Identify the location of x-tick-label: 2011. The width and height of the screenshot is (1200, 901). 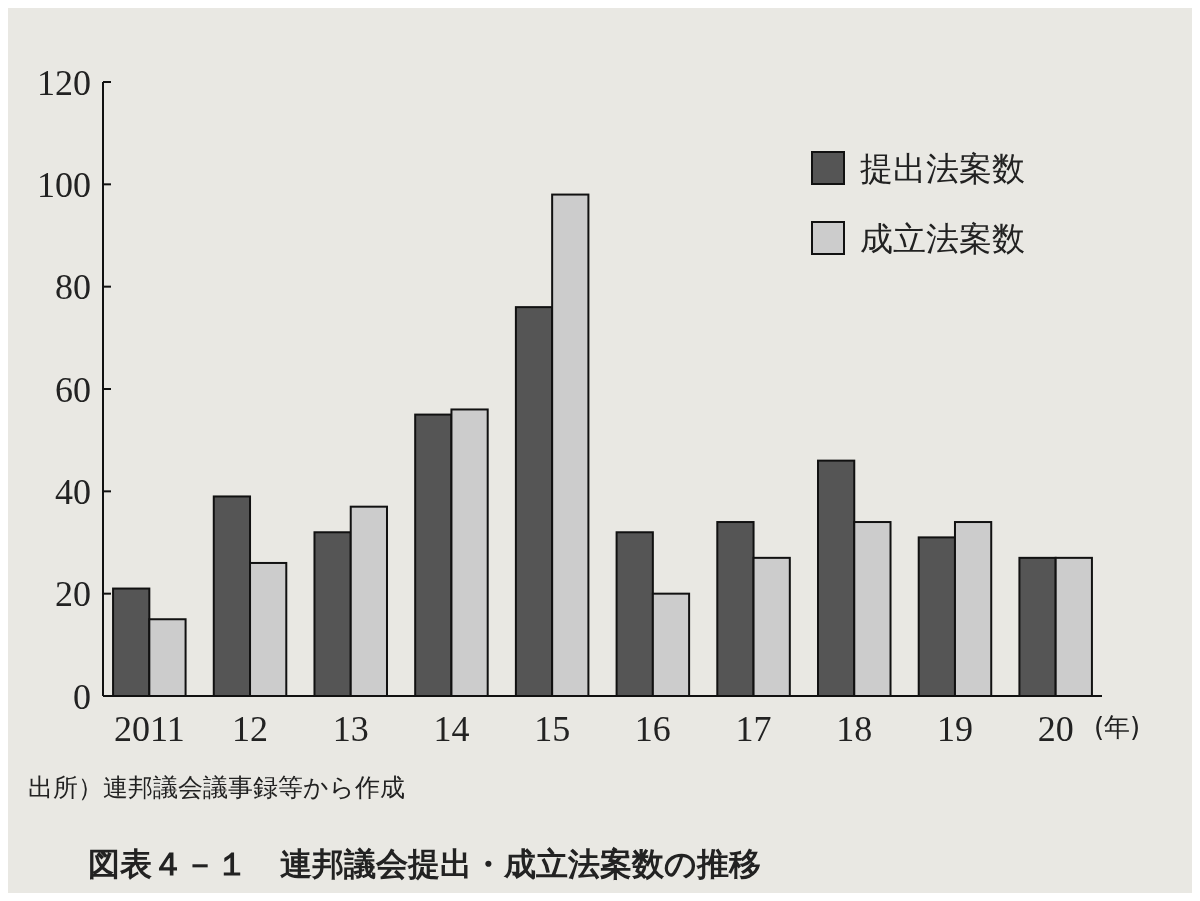
(149, 729).